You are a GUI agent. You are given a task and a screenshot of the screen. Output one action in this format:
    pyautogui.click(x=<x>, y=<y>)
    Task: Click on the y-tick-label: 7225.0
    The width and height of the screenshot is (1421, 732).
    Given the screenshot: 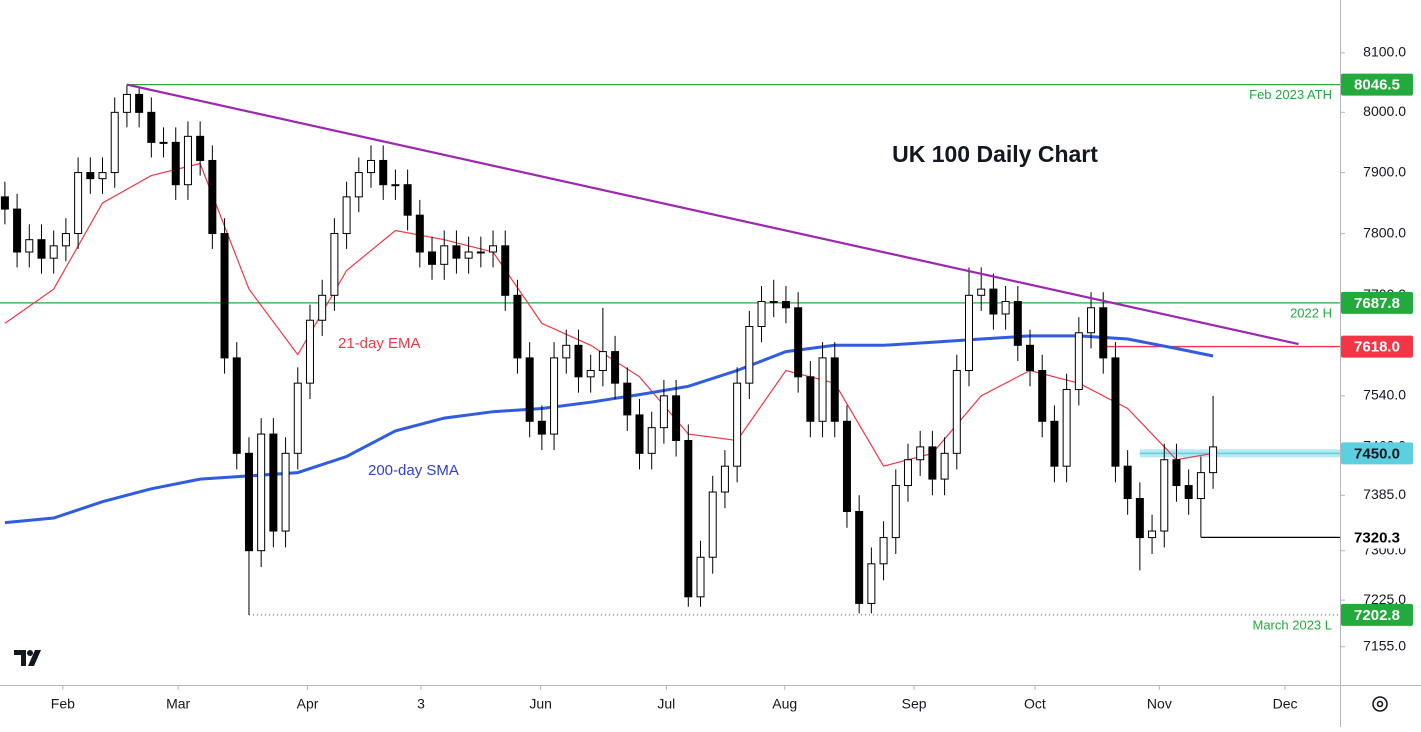 What is the action you would take?
    pyautogui.click(x=1384, y=599)
    